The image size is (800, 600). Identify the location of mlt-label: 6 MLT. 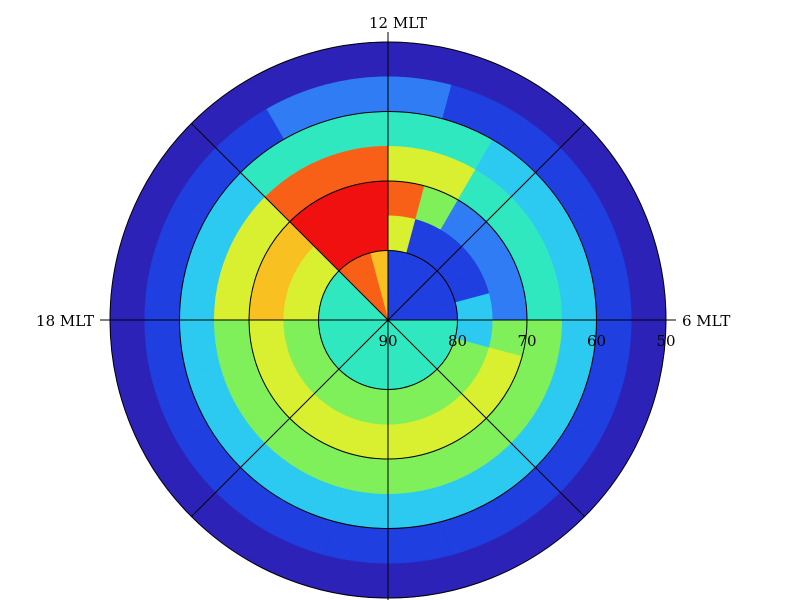
(706, 321).